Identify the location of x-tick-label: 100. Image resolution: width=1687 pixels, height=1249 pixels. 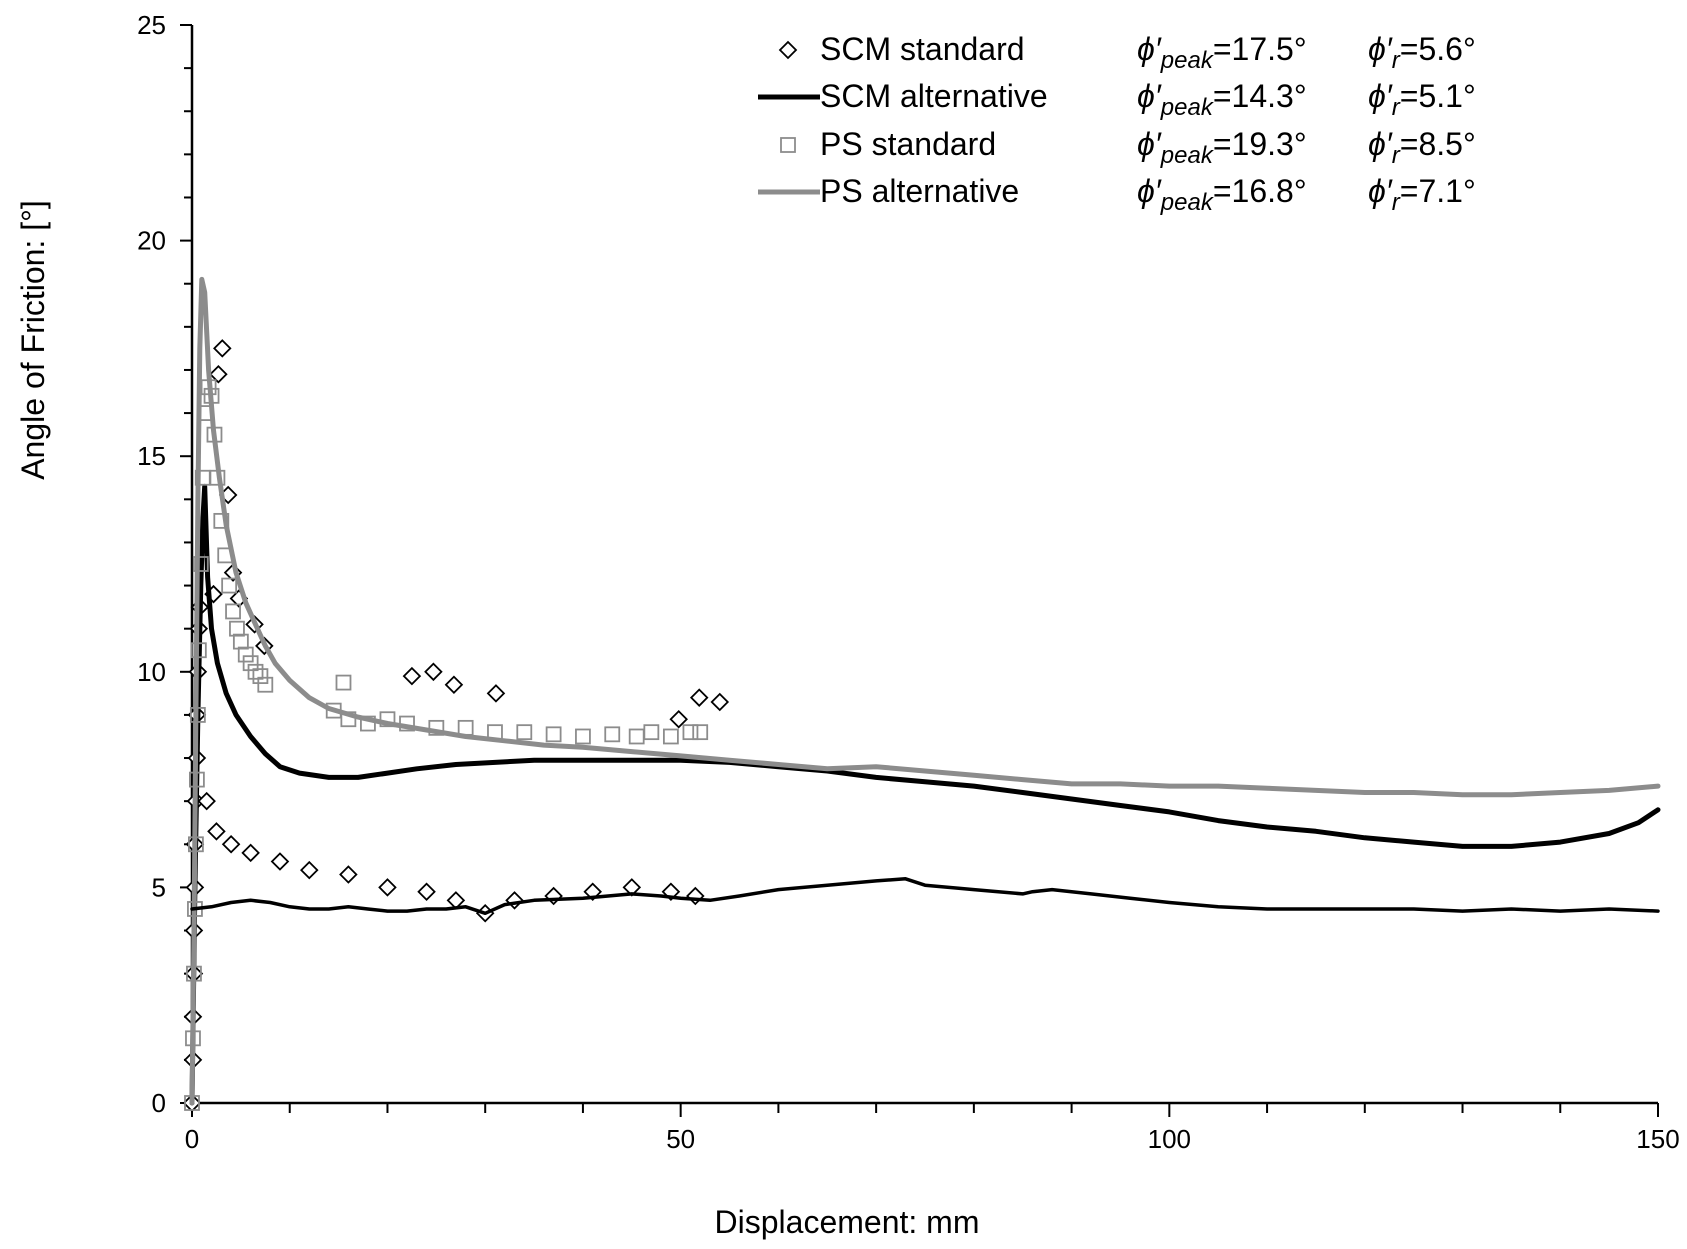
(1169, 1139).